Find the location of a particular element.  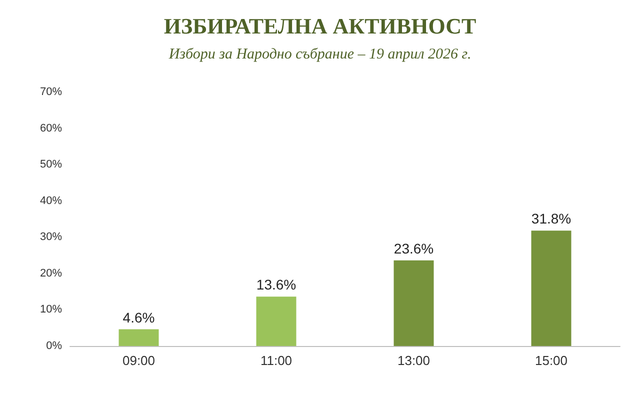

data-label: 31.8% is located at coordinates (551, 218).